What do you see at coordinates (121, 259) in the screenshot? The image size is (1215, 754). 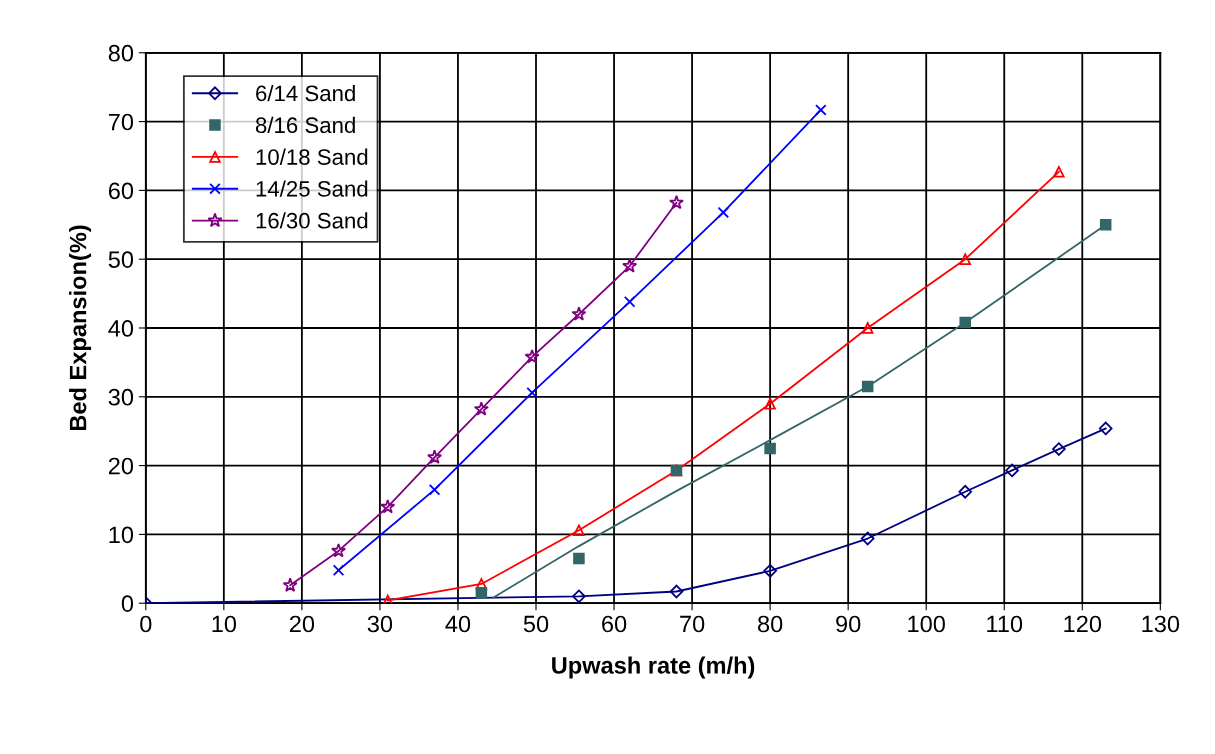 I see `y-tick-label: 50` at bounding box center [121, 259].